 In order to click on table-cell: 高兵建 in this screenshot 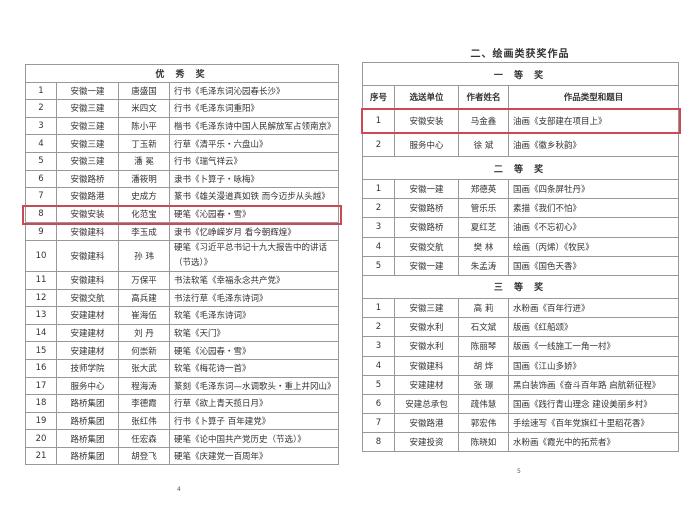, I will do `click(144, 298)`.